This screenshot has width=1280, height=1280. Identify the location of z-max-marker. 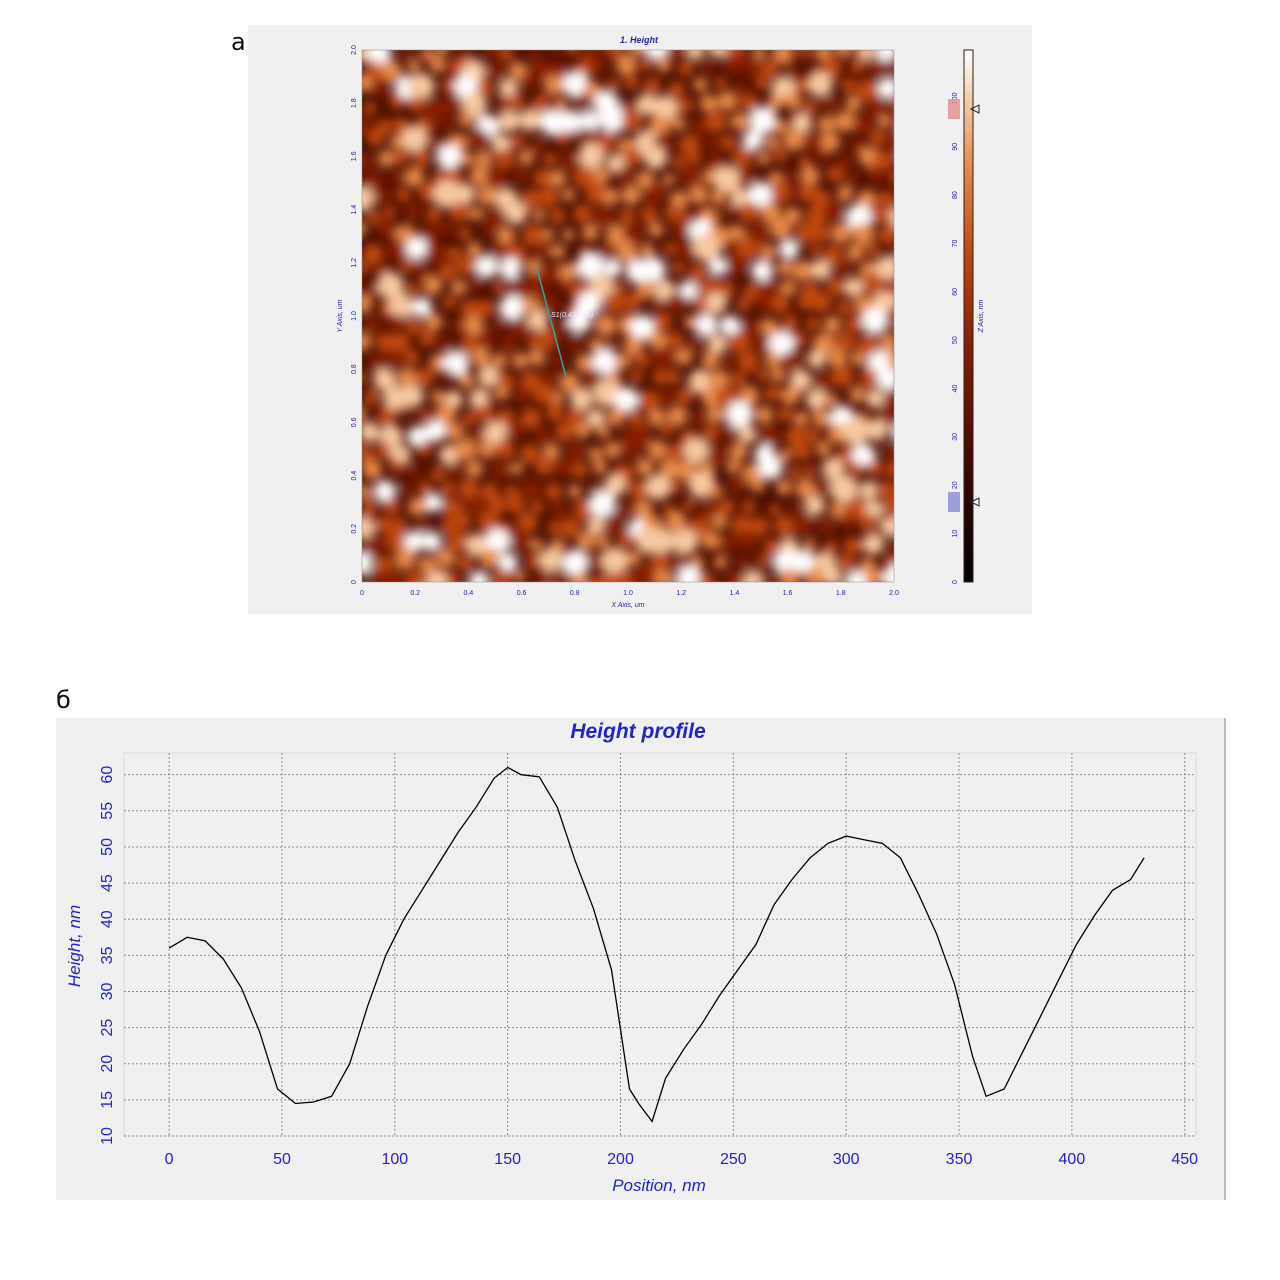
(954, 109).